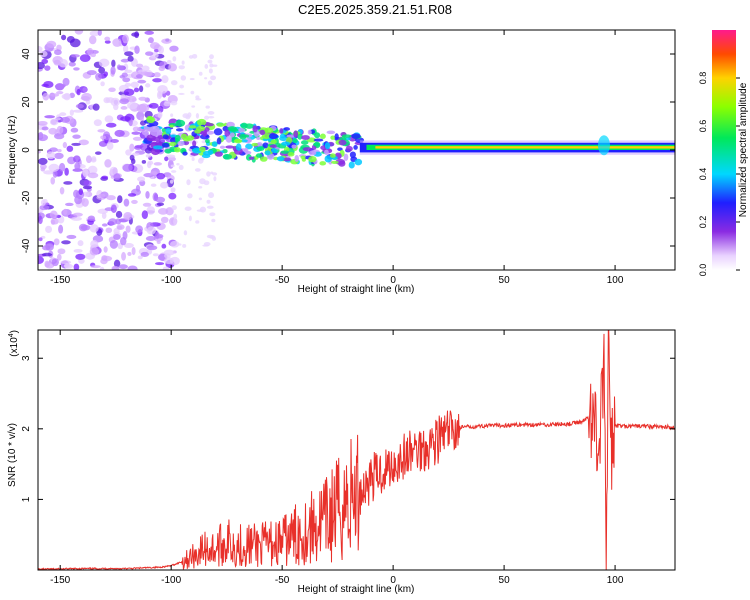 The width and height of the screenshot is (750, 600). I want to click on x-tick-label: 50, so click(505, 280).